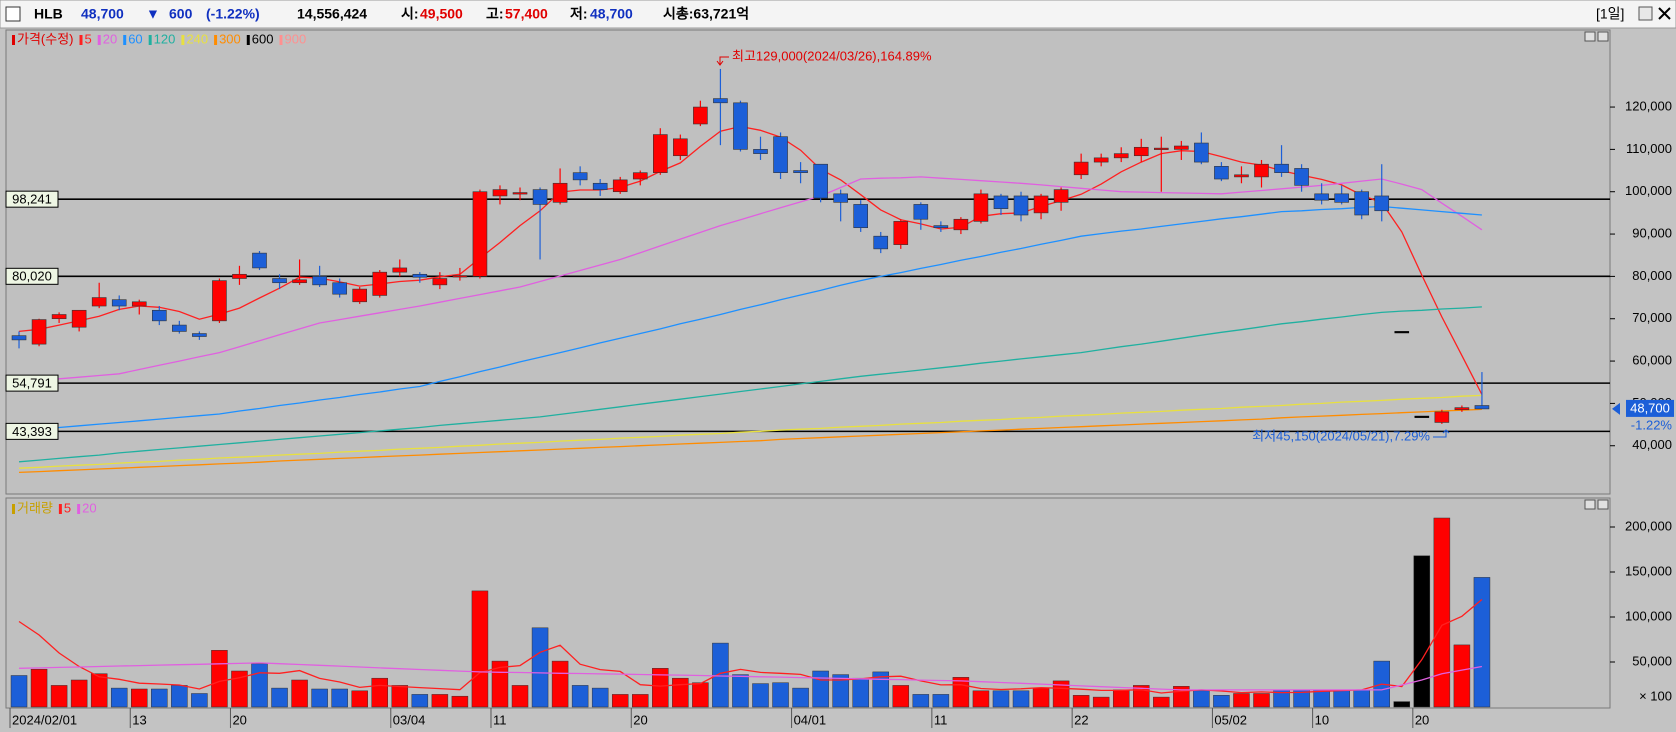  I want to click on last-price-label: 48,700, so click(1650, 407).